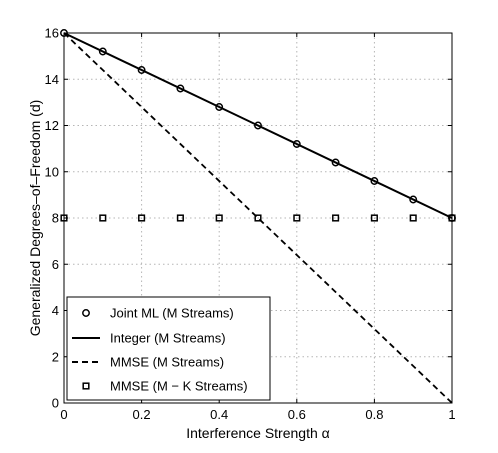  I want to click on legend-item: Integer (M Streams), so click(149, 338).